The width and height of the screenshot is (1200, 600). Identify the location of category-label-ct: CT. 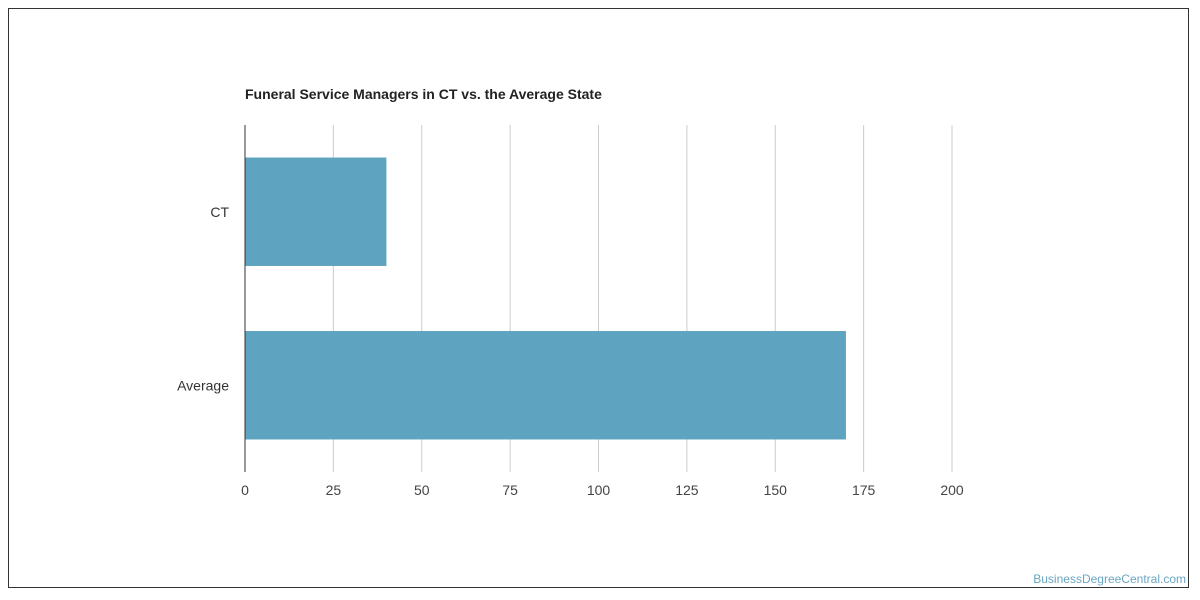
(219, 212).